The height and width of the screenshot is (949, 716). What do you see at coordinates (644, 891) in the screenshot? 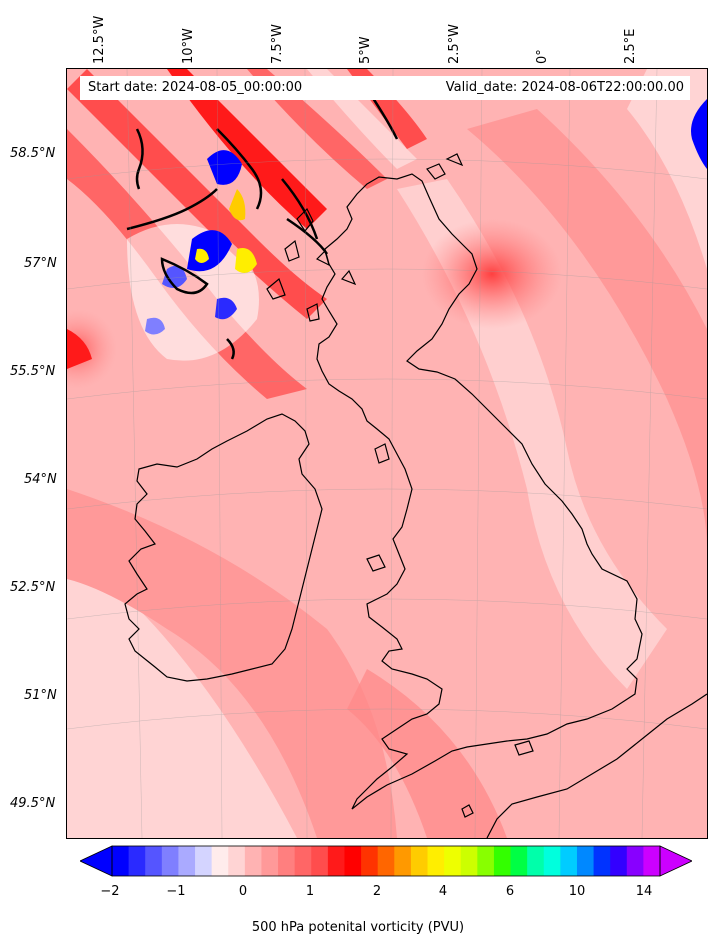
I see `colorbar-tick-label: 14` at bounding box center [644, 891].